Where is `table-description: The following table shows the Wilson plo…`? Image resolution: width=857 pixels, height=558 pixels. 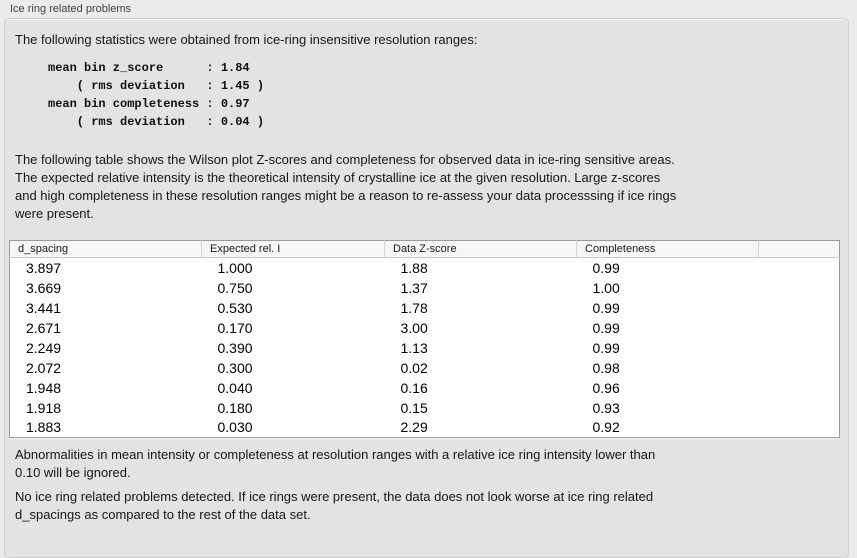
table-description: The following table shows the Wilson plo… is located at coordinates (346, 186).